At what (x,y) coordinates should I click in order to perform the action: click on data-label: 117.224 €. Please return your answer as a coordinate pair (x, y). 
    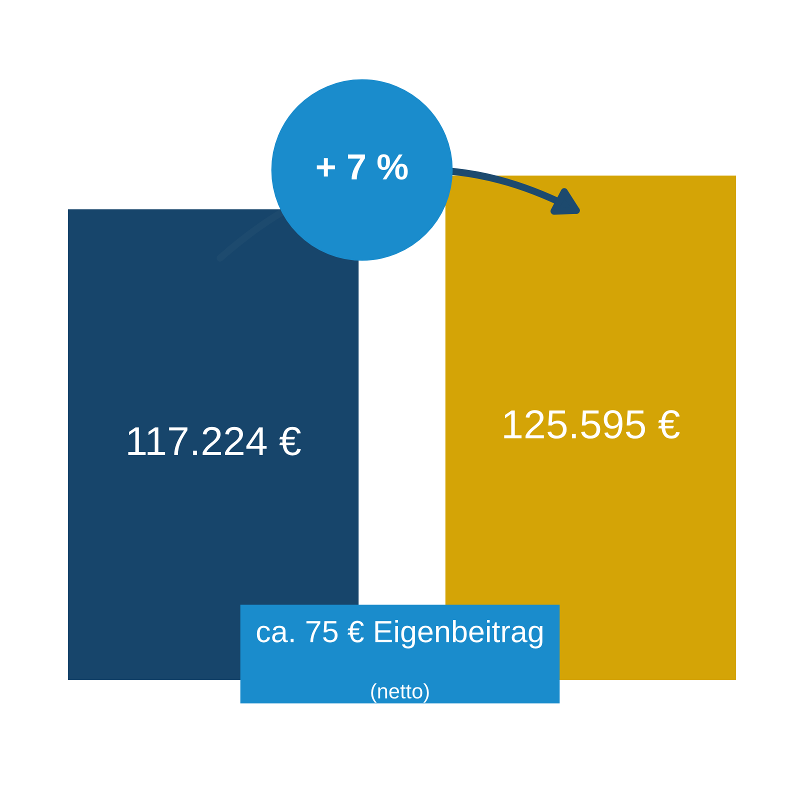
    Looking at the image, I should click on (214, 441).